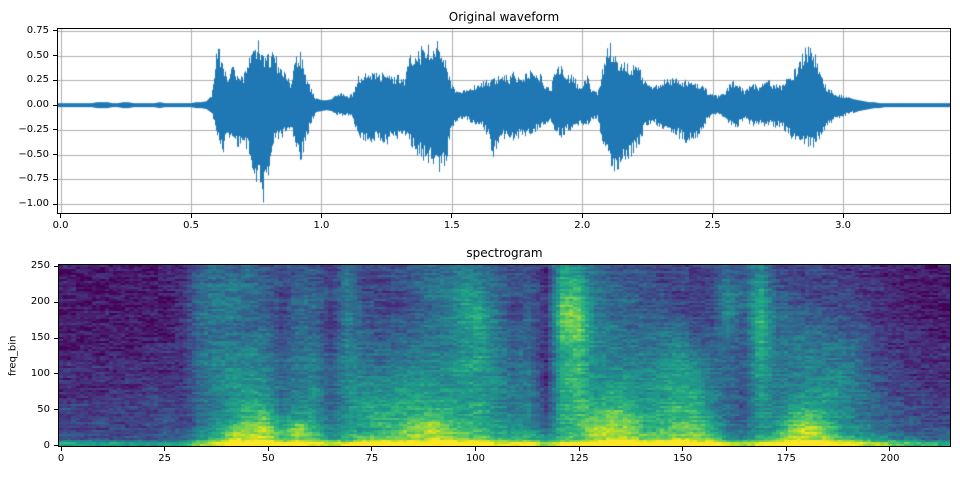  What do you see at coordinates (40, 338) in the screenshot?
I see `spectrogram-y-tick-label: 150` at bounding box center [40, 338].